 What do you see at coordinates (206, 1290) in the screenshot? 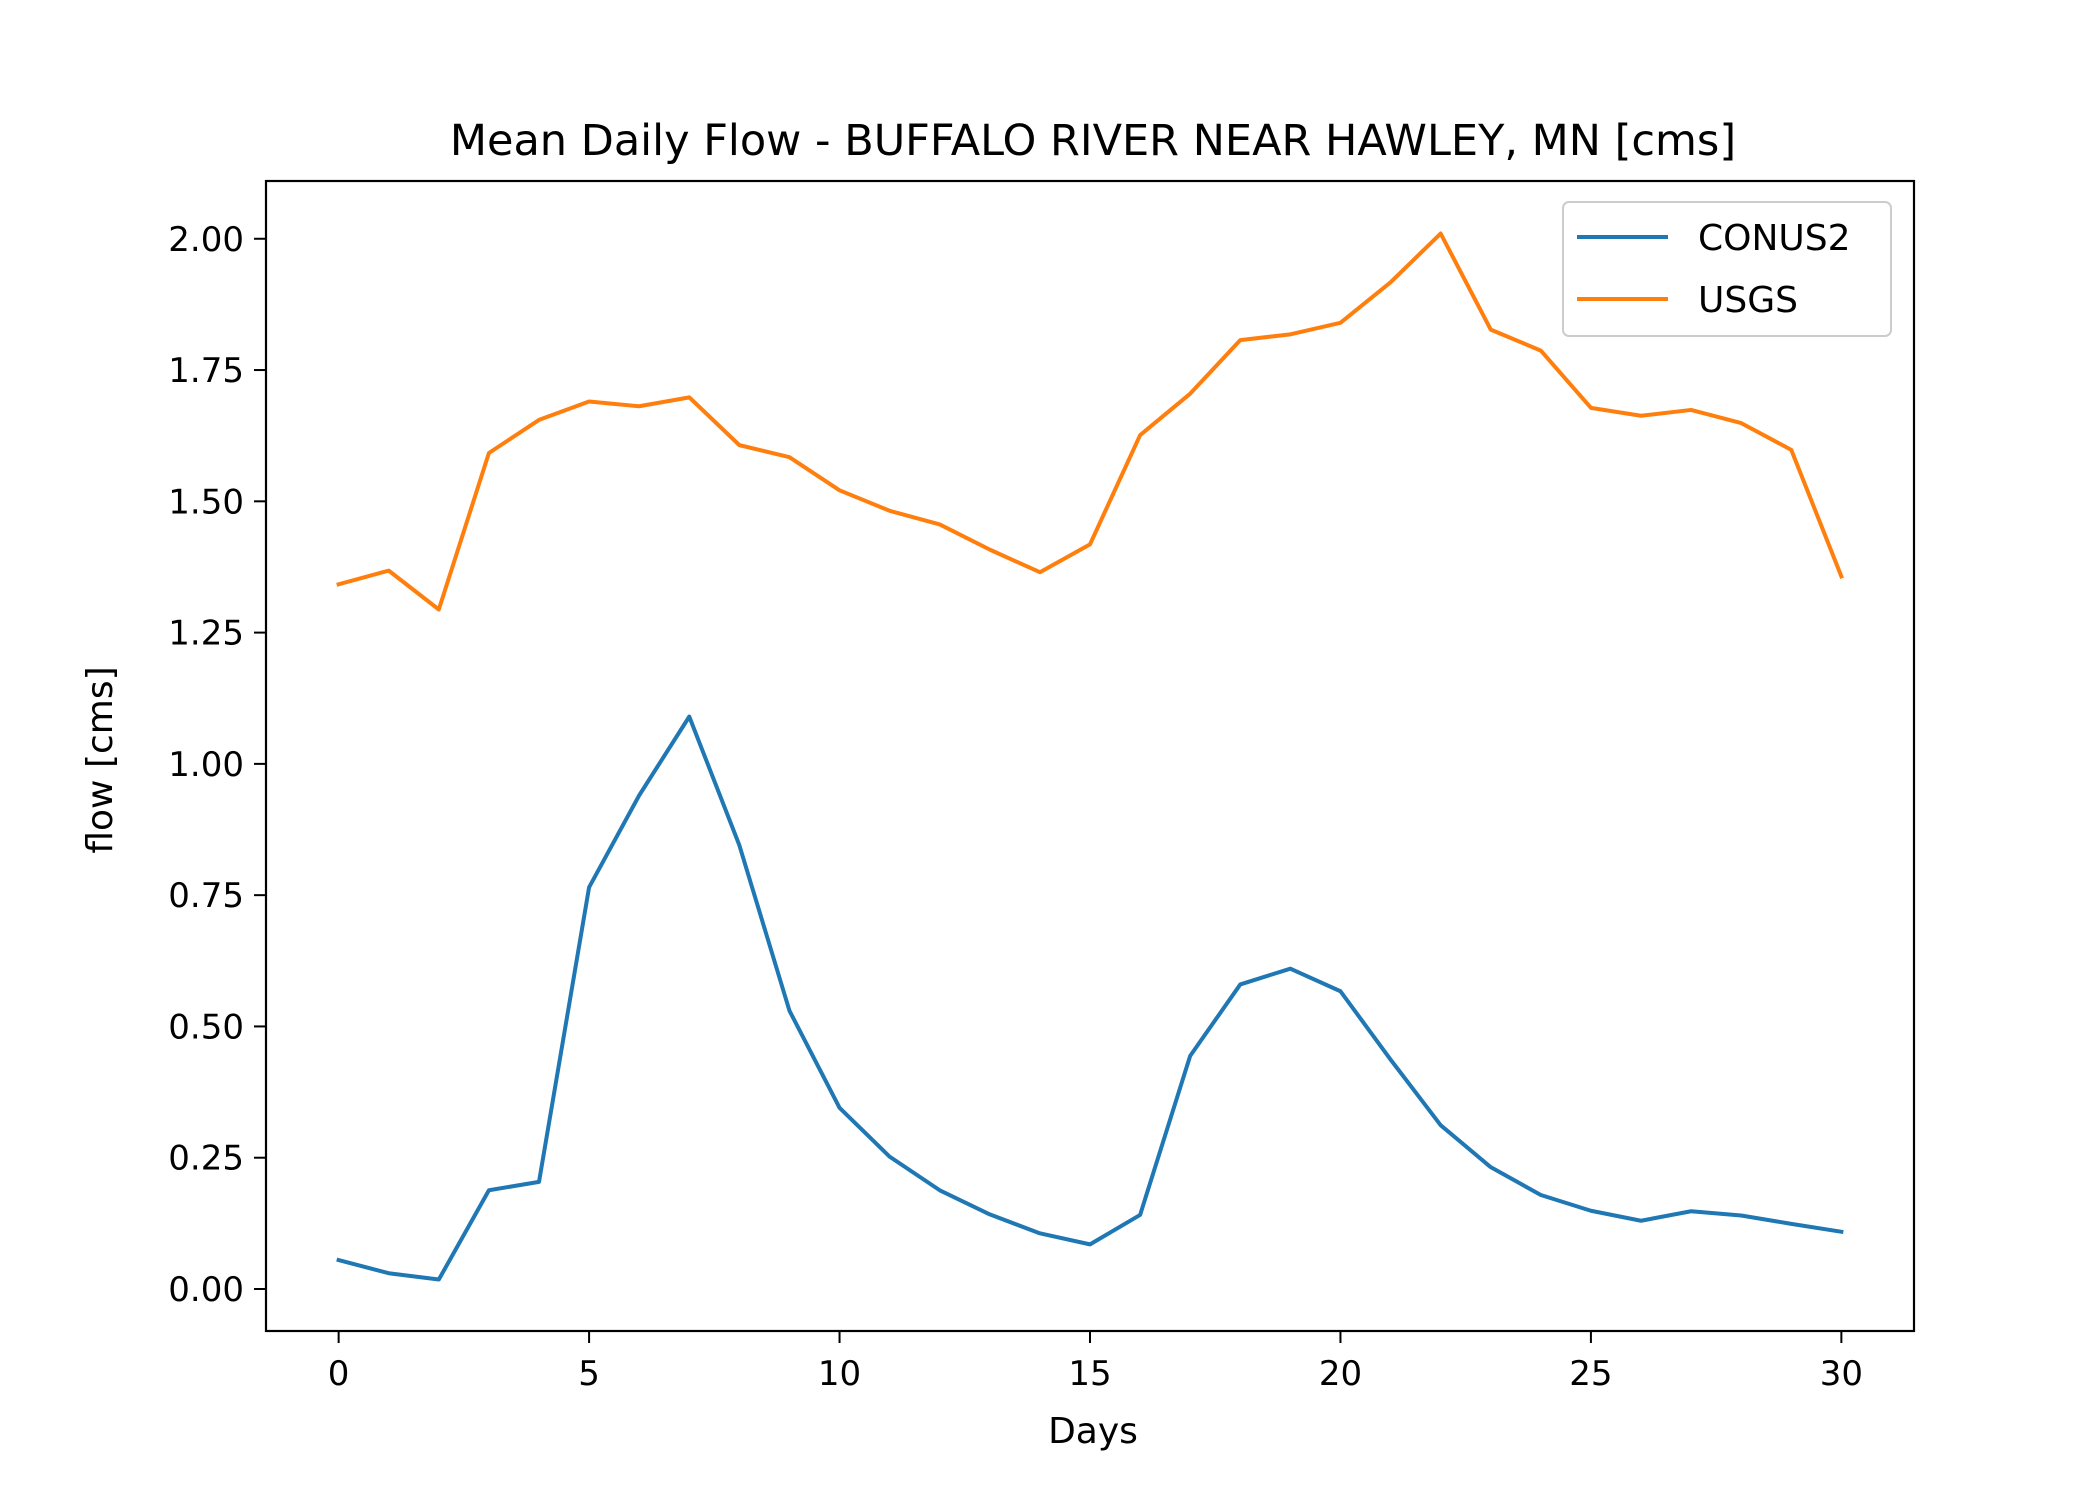
I see `y-tick-label: 0.00` at bounding box center [206, 1290].